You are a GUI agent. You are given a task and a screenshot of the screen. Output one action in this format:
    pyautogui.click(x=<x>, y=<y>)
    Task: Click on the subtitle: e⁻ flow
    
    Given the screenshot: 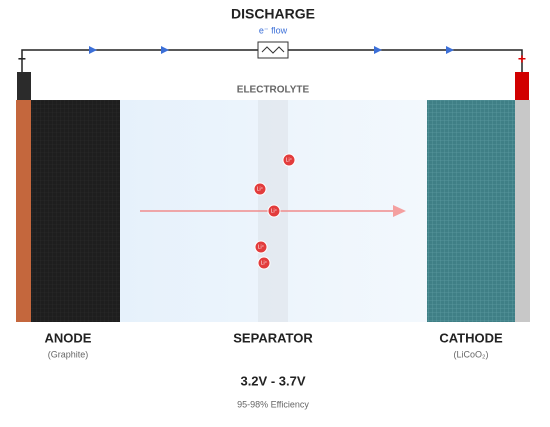 What is the action you would take?
    pyautogui.click(x=273, y=30)
    